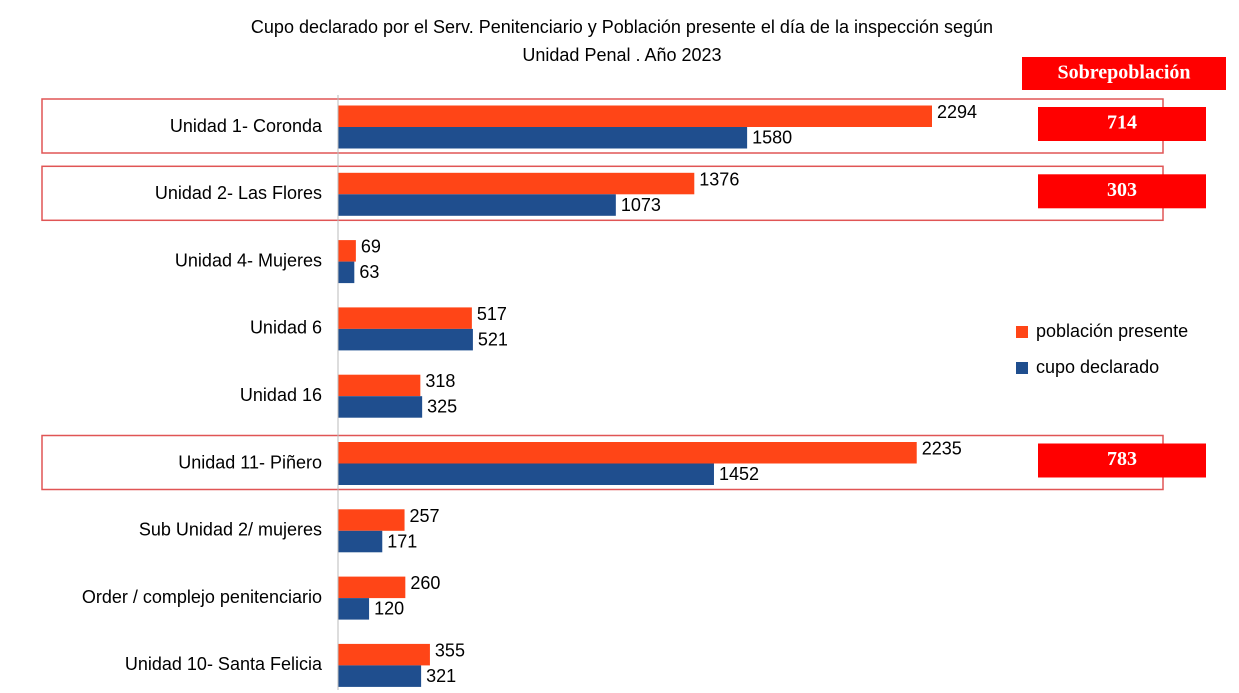 Image resolution: width=1239 pixels, height=693 pixels. I want to click on data-label: 69, so click(371, 247).